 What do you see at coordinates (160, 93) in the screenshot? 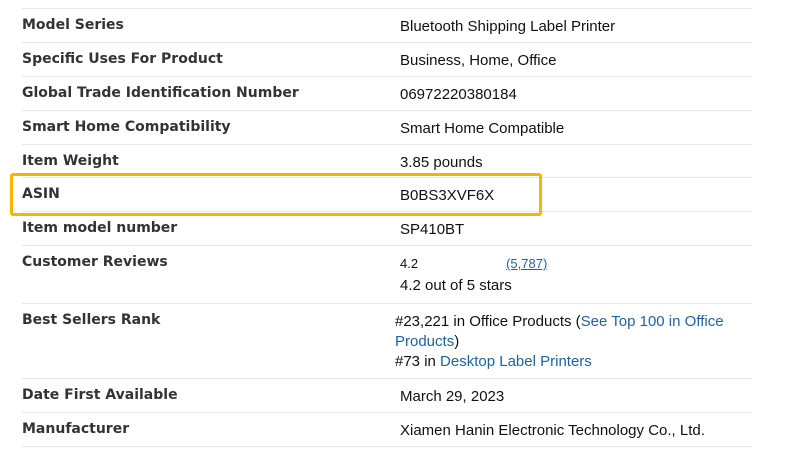
I see `row-label: Global Trade Identification Number` at bounding box center [160, 93].